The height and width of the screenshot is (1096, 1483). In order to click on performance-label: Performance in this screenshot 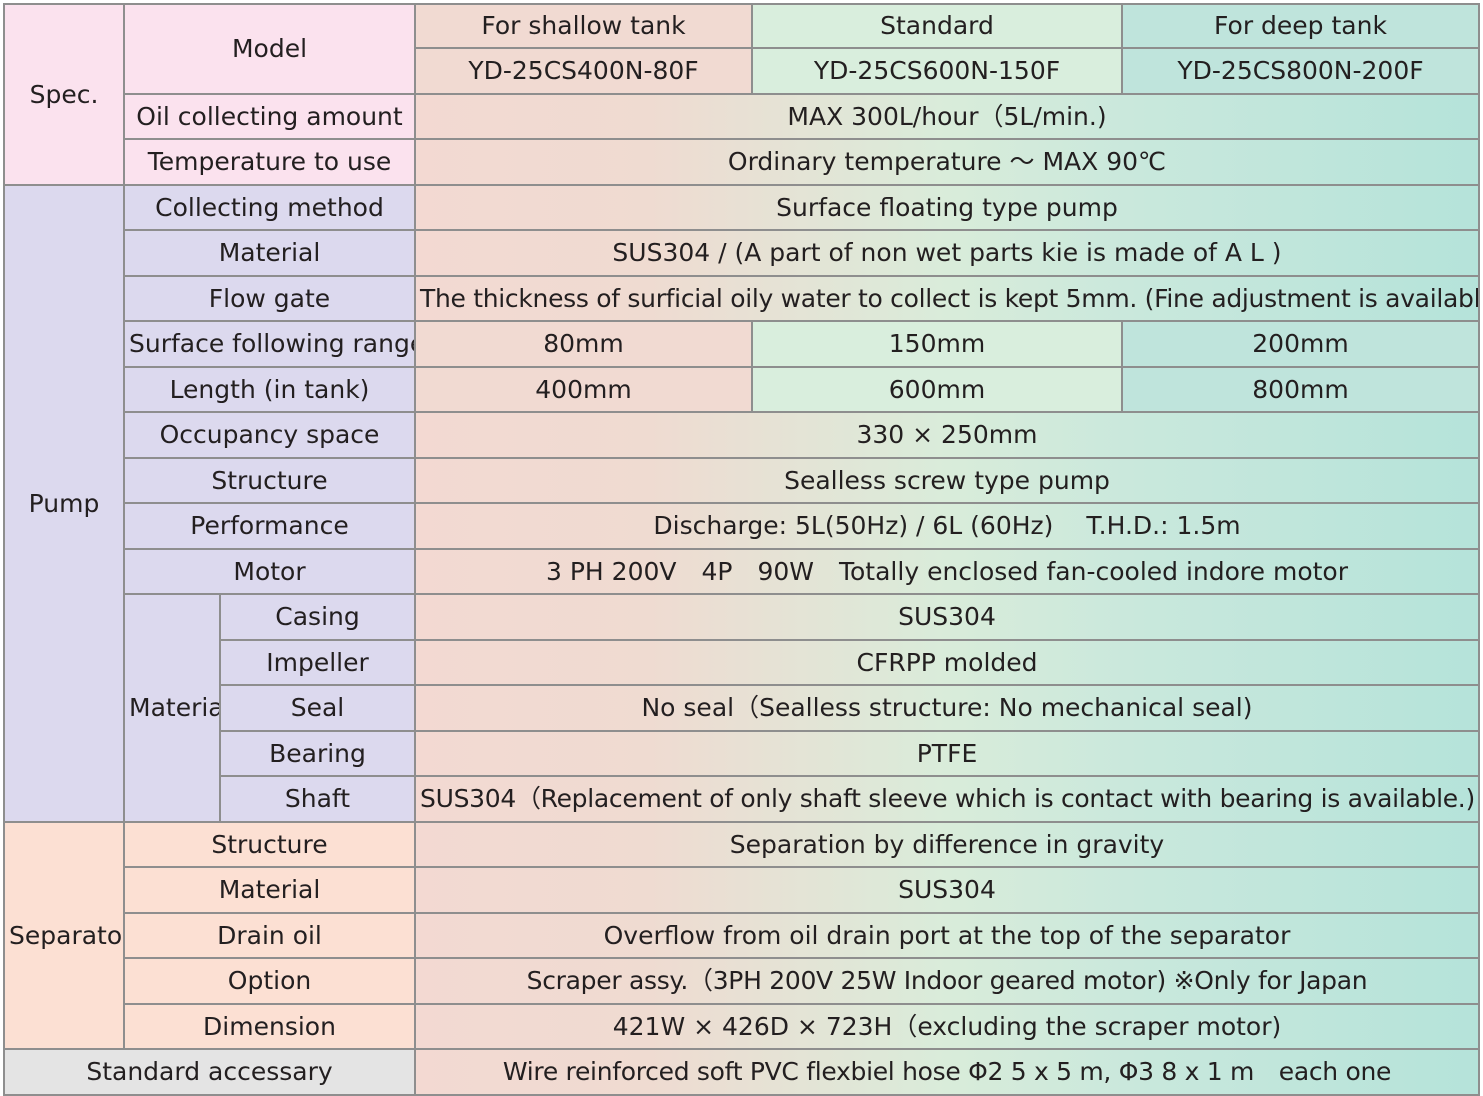, I will do `click(269, 526)`.